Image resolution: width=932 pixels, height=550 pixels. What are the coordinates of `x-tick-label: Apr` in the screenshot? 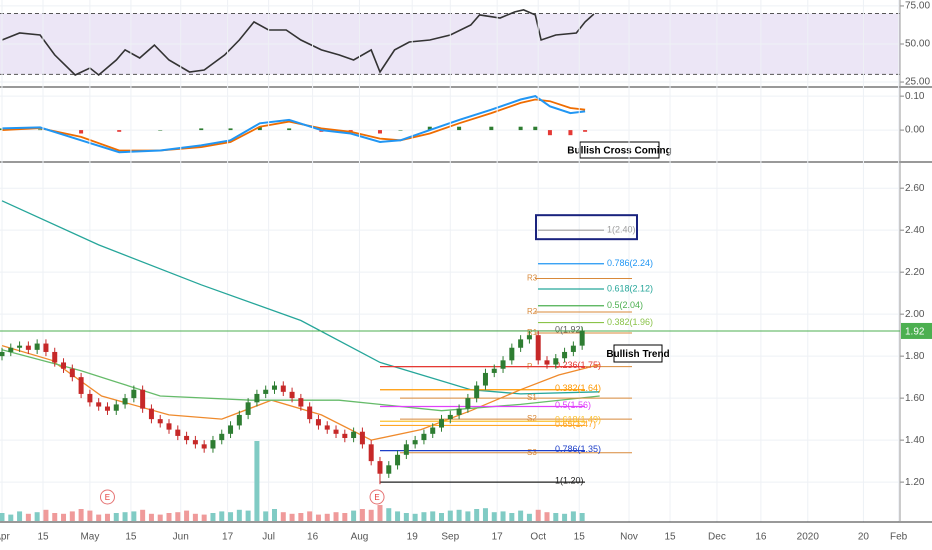 It's located at (5, 537).